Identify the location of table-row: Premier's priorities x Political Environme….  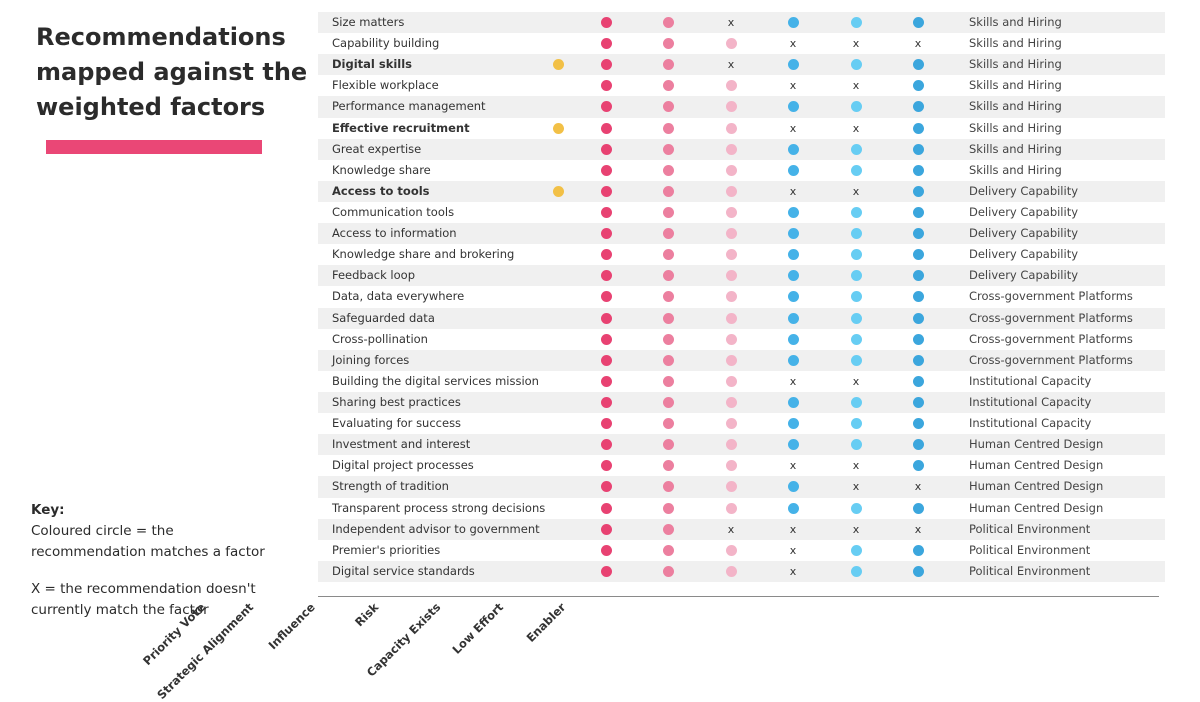
(741, 550).